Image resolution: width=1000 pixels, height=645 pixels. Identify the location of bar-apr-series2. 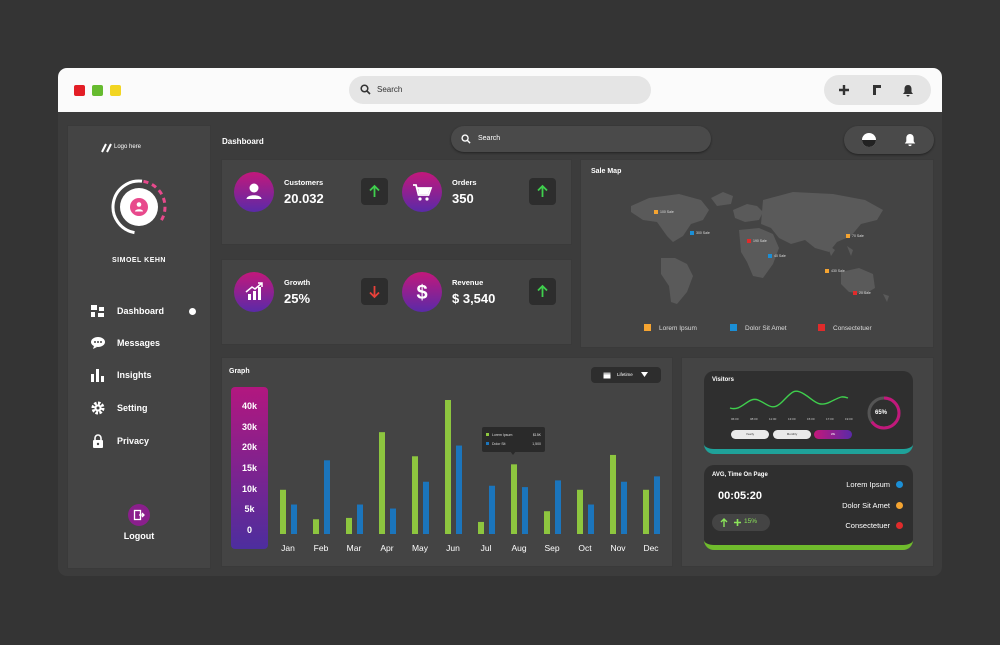
(393, 521).